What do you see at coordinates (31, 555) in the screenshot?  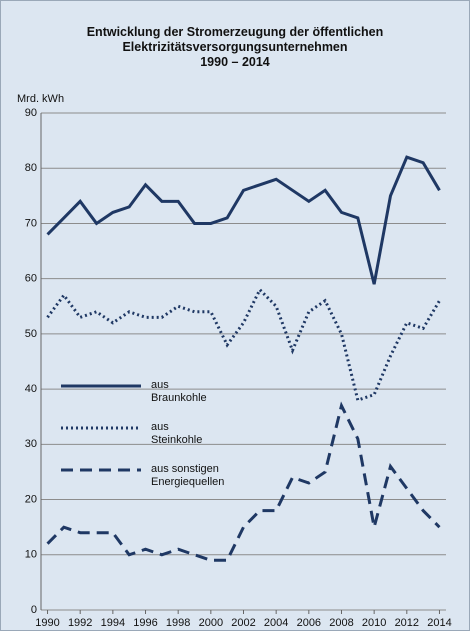 I see `y-tick-label: 10` at bounding box center [31, 555].